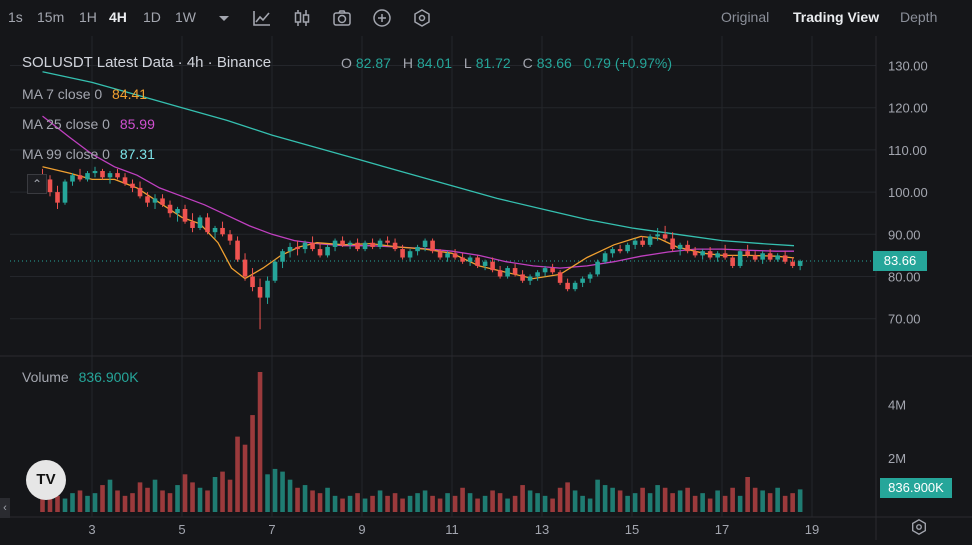 The width and height of the screenshot is (972, 545). Describe the element at coordinates (244, 62) in the screenshot. I see `exchange-label: Binance` at that location.